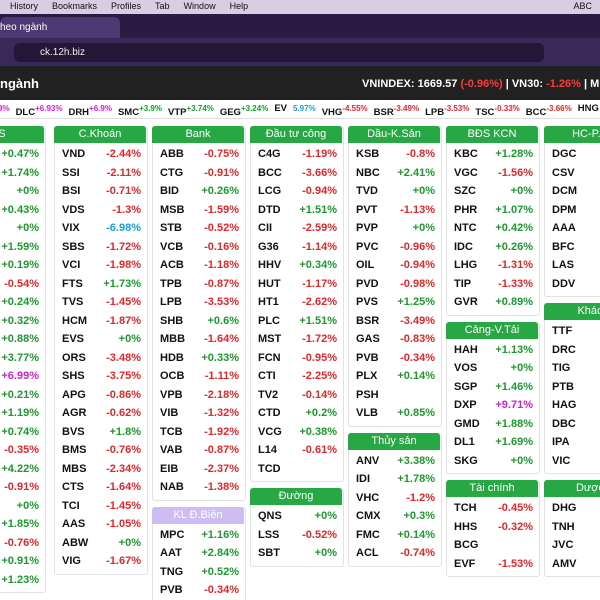 The image size is (600, 600). What do you see at coordinates (466, 302) in the screenshot?
I see `stock-code: GVR` at bounding box center [466, 302].